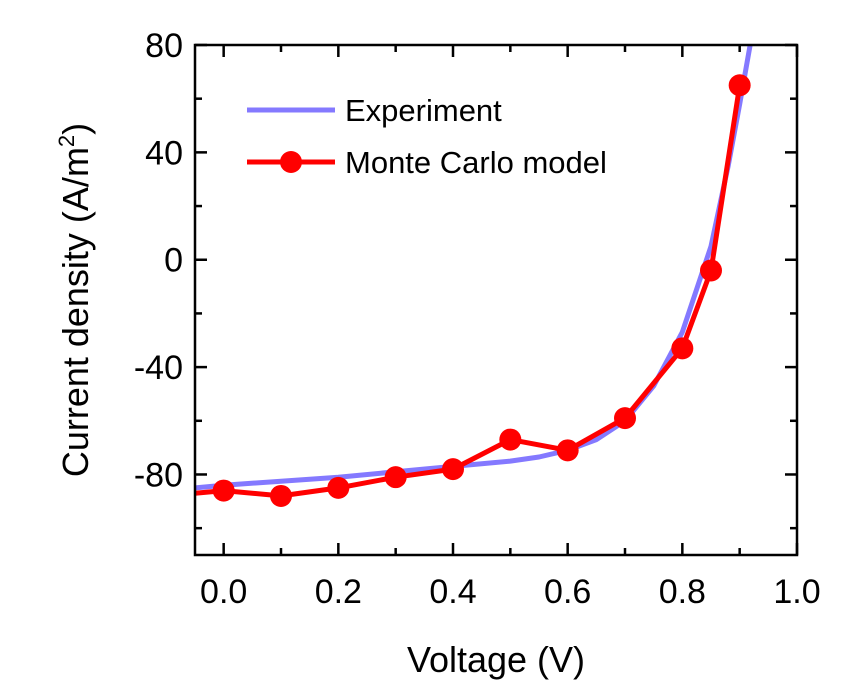 The width and height of the screenshot is (849, 699). I want to click on y-axis-title-superscript: 2, so click(66, 141).